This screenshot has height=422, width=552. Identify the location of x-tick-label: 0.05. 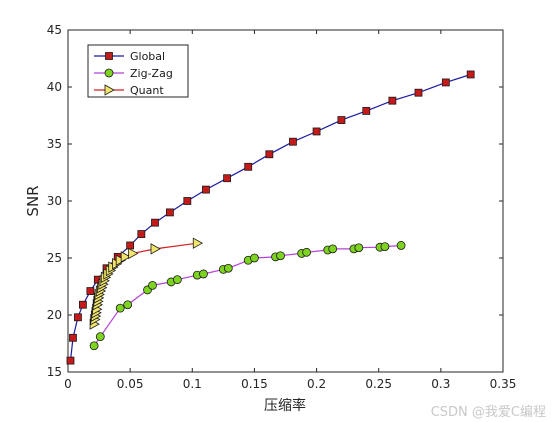
(130, 384).